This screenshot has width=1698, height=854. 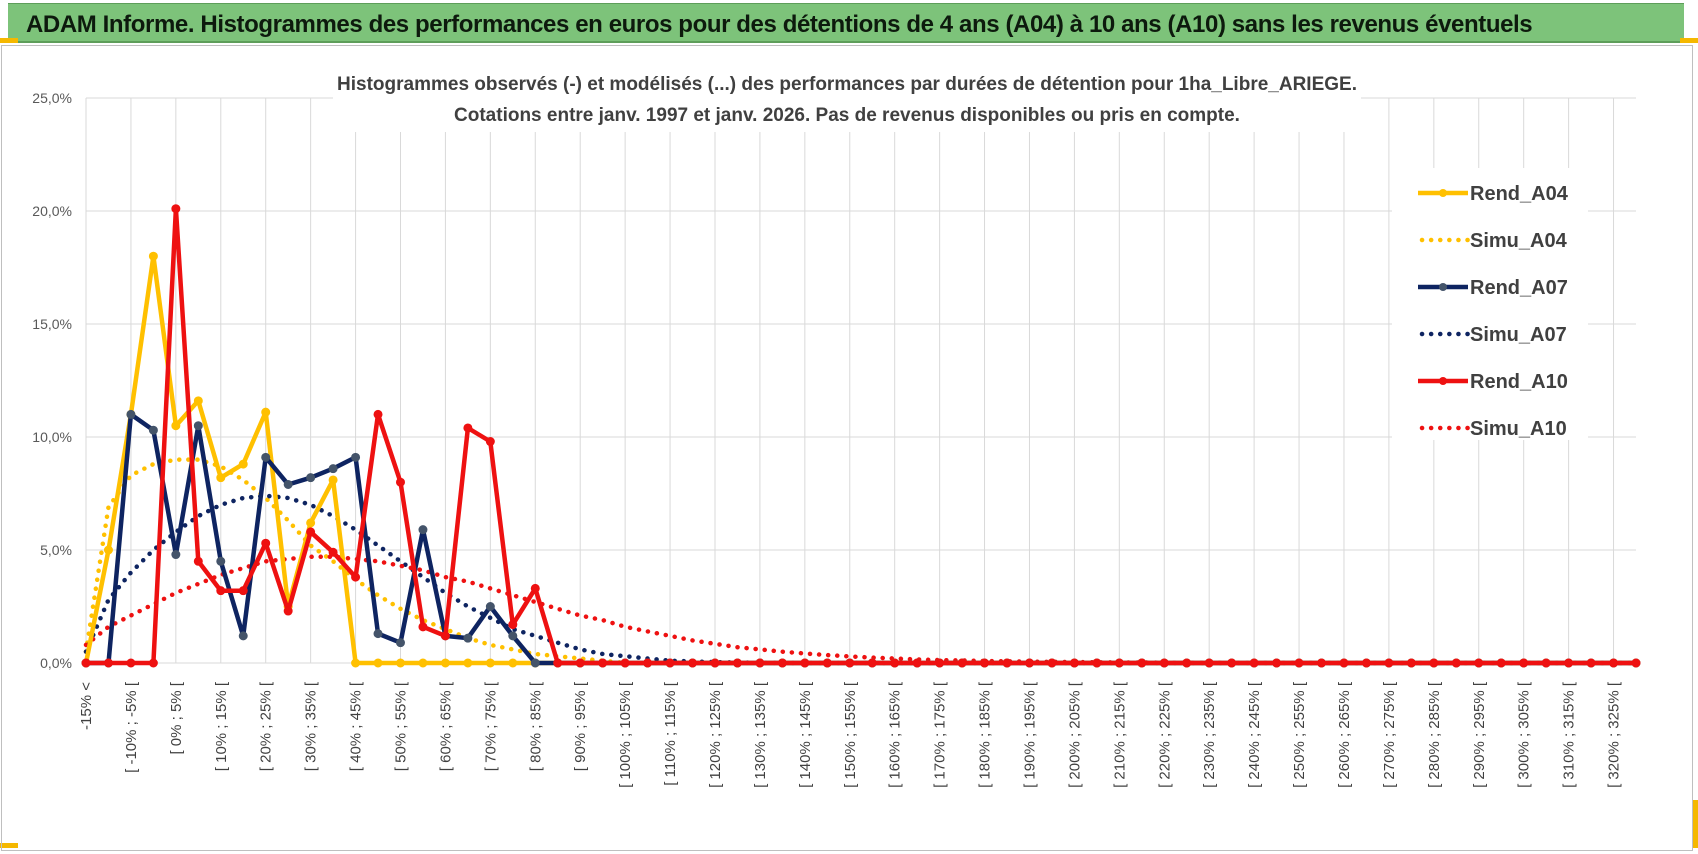 I want to click on x-tick-label: [ 150% ; 155% [, so click(x=850, y=734).